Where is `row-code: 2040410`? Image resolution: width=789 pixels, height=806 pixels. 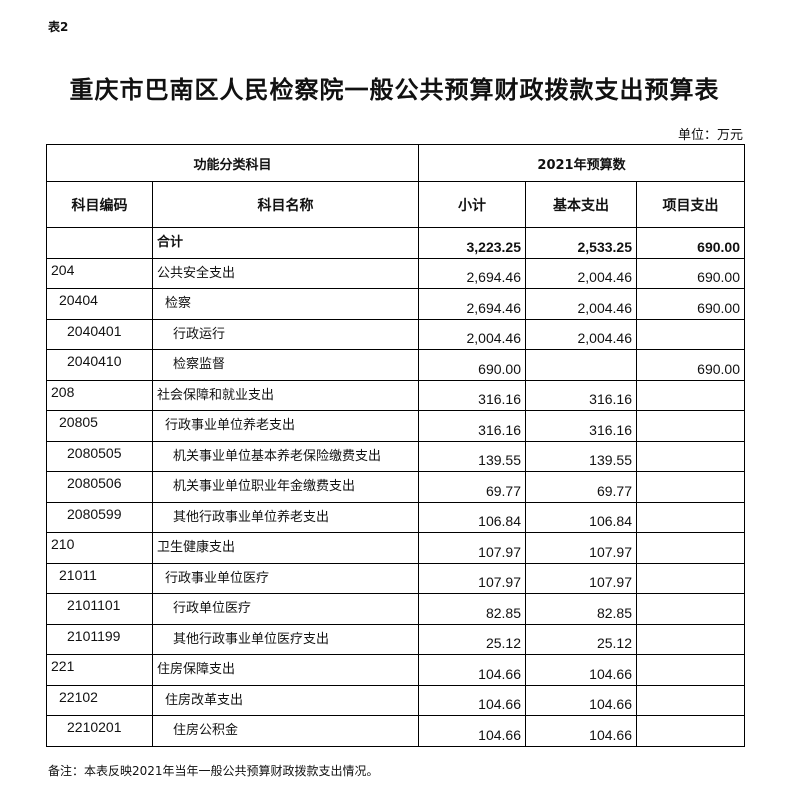 row-code: 2040410 is located at coordinates (99, 365).